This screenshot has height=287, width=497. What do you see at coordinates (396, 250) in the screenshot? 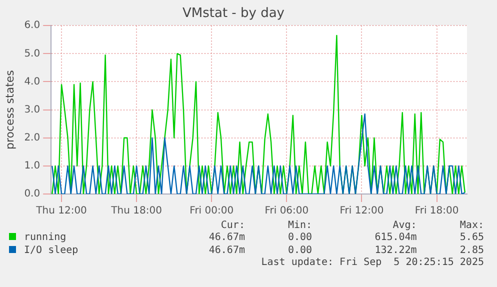
I see `text: 132.22m` at bounding box center [396, 250].